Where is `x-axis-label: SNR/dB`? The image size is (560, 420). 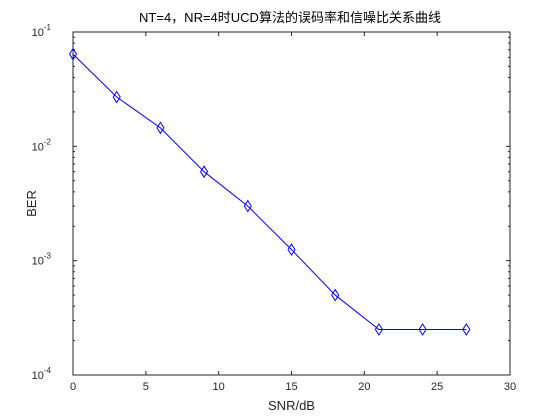
x-axis-label: SNR/dB is located at coordinates (291, 405).